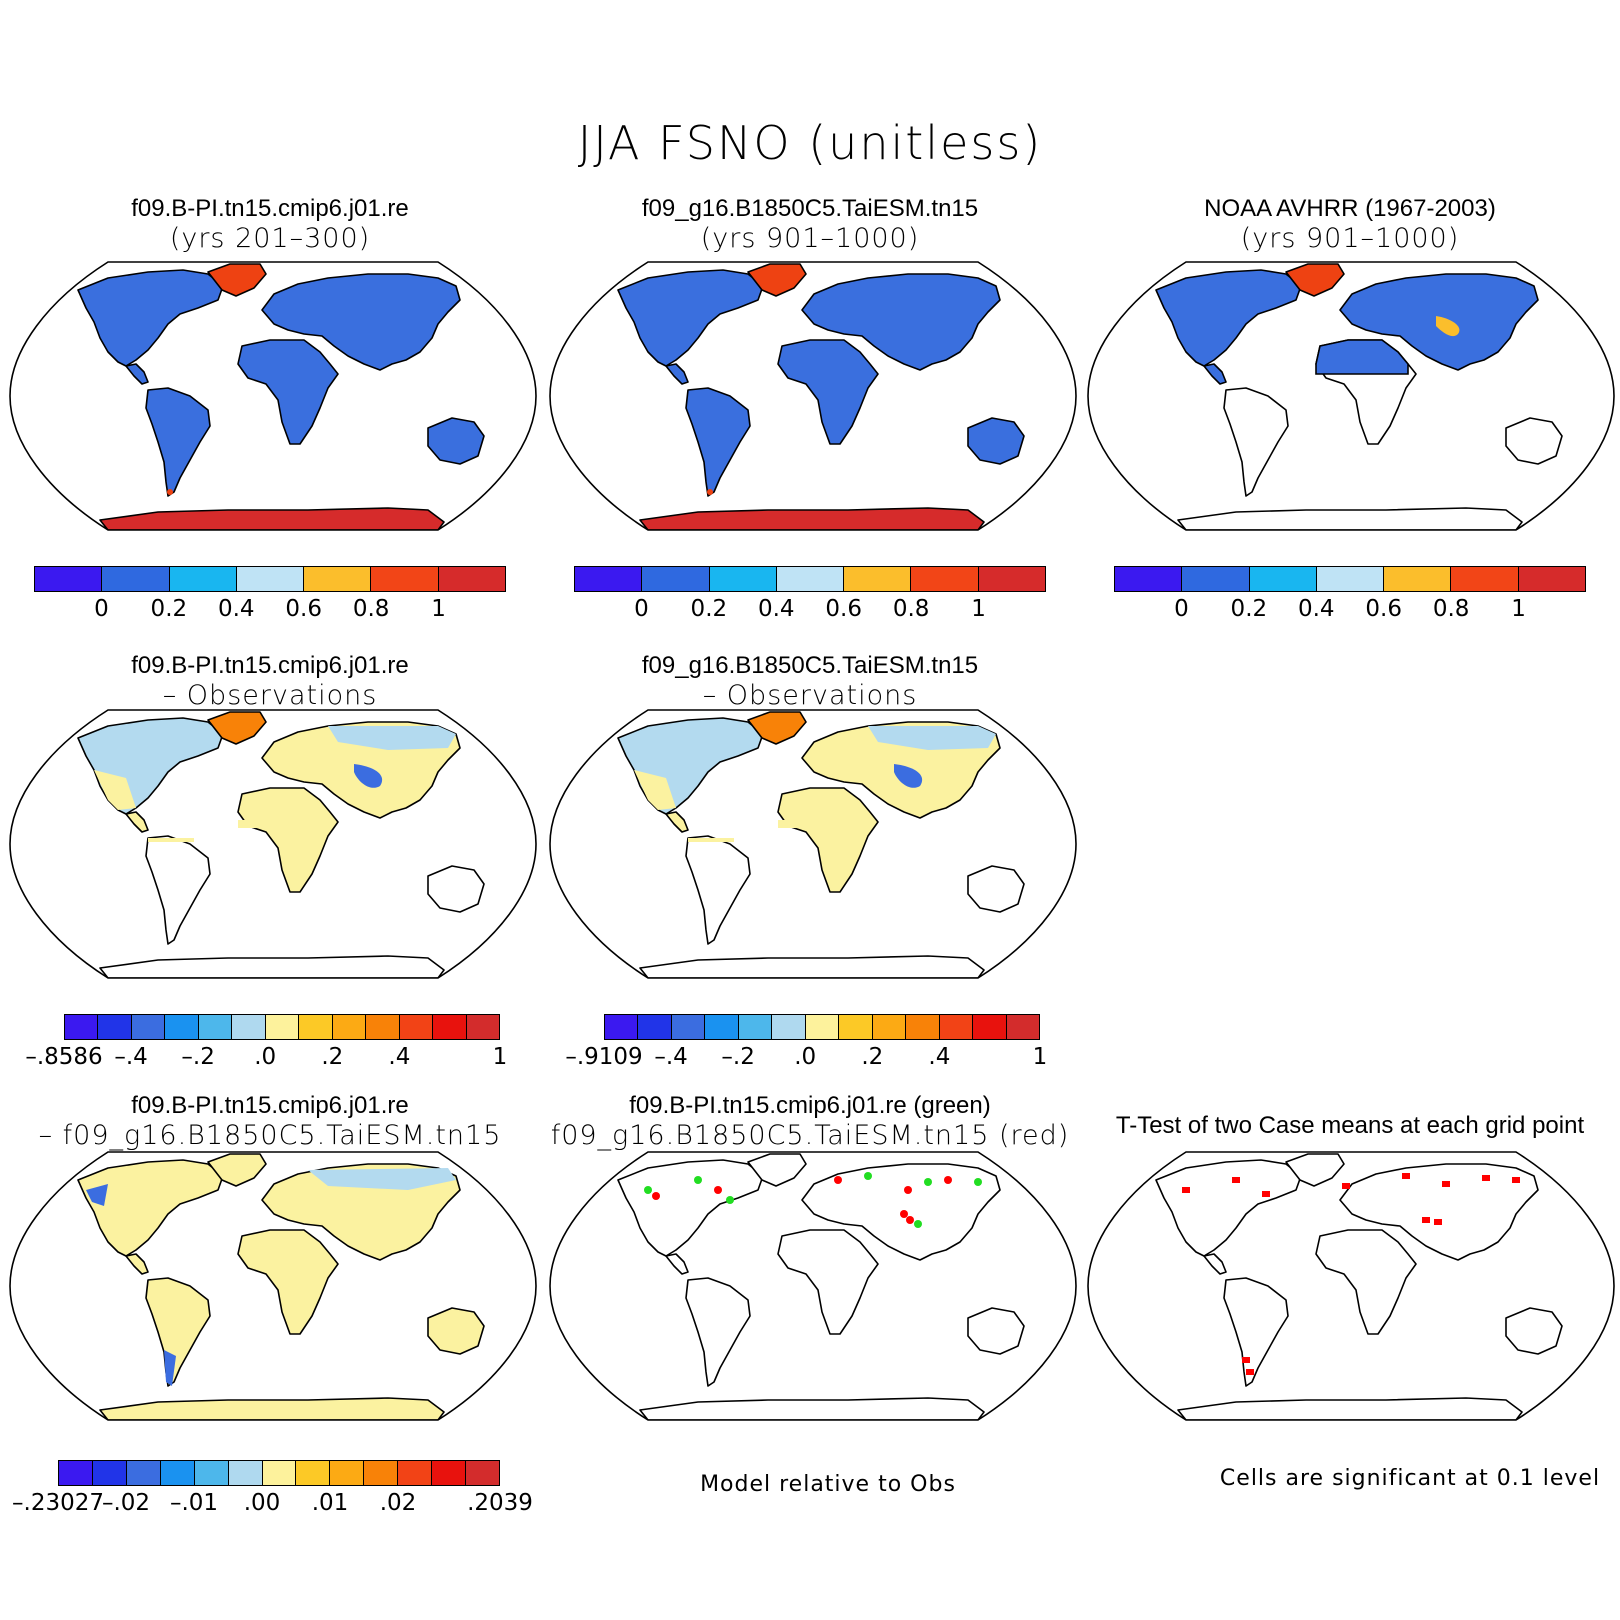 The width and height of the screenshot is (1620, 1620). What do you see at coordinates (810, 238) in the screenshot?
I see `panel-title-line2: (yrs 901–1000)` at bounding box center [810, 238].